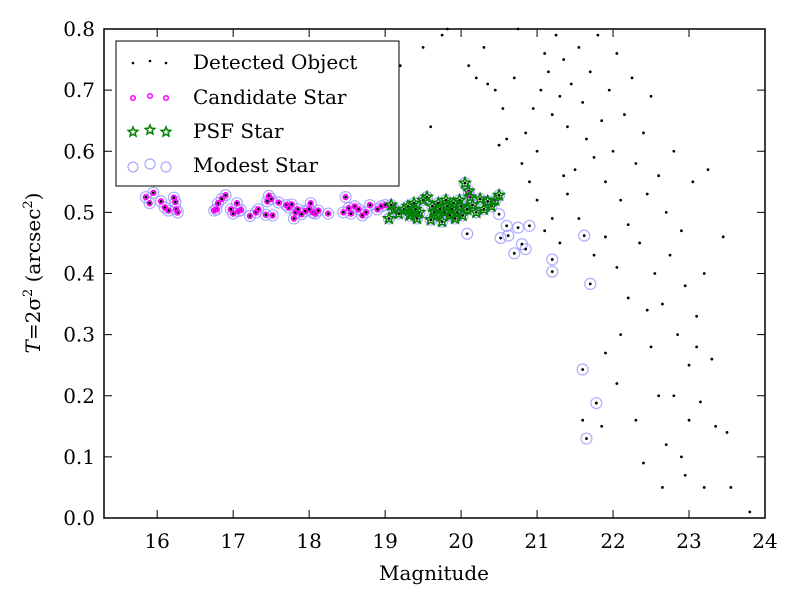 Image resolution: width=800 pixels, height=600 pixels. Describe the element at coordinates (79, 518) in the screenshot. I see `y-tick-label: 0.0` at that location.